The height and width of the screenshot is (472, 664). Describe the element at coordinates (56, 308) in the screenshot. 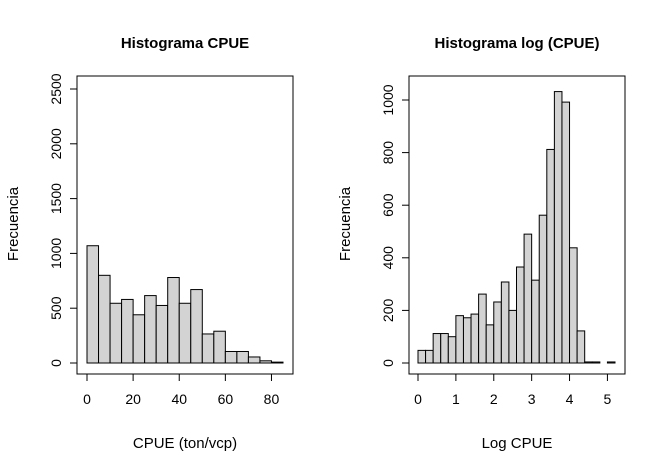

I see `y-tick-label: 500` at that location.